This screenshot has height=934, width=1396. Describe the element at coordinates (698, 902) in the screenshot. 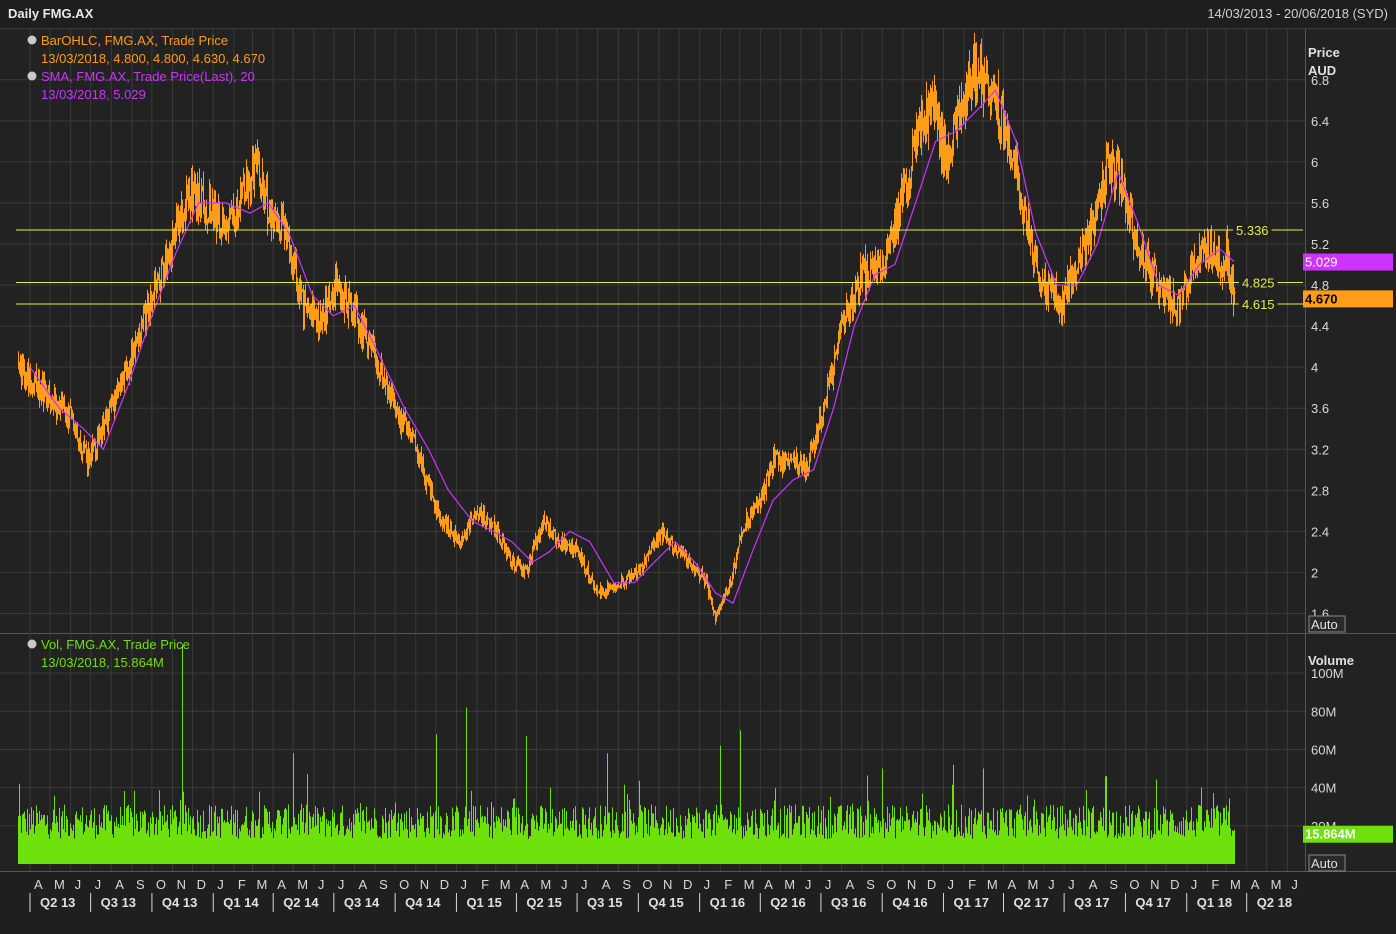

I see `time-axis-panel` at that location.